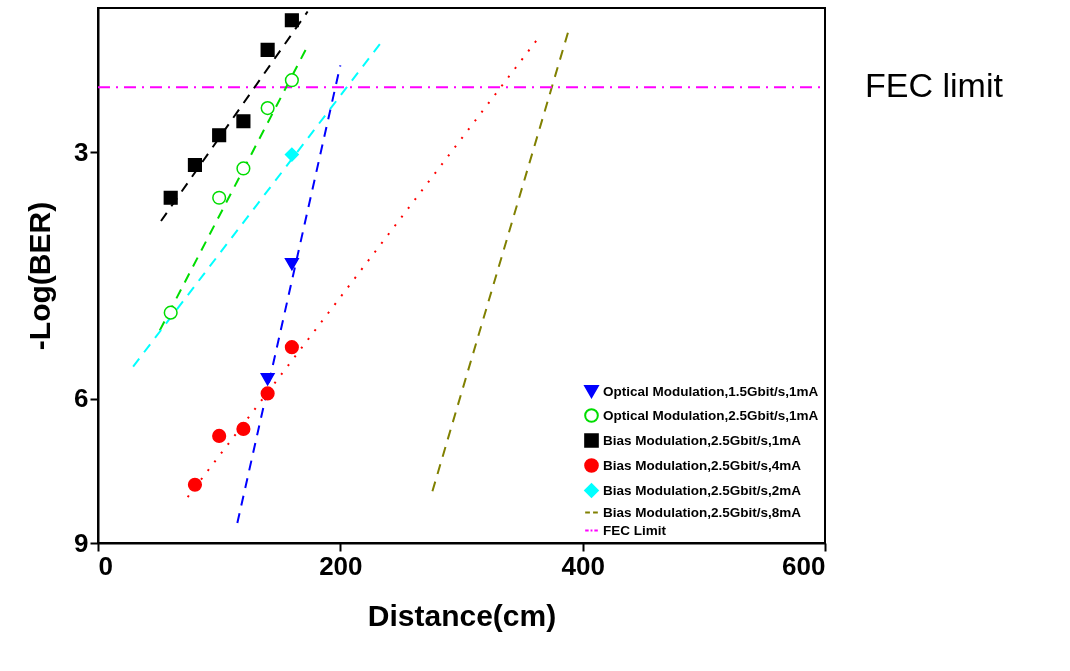 Image resolution: width=1070 pixels, height=671 pixels. I want to click on y-tick-label: 6, so click(81, 398).